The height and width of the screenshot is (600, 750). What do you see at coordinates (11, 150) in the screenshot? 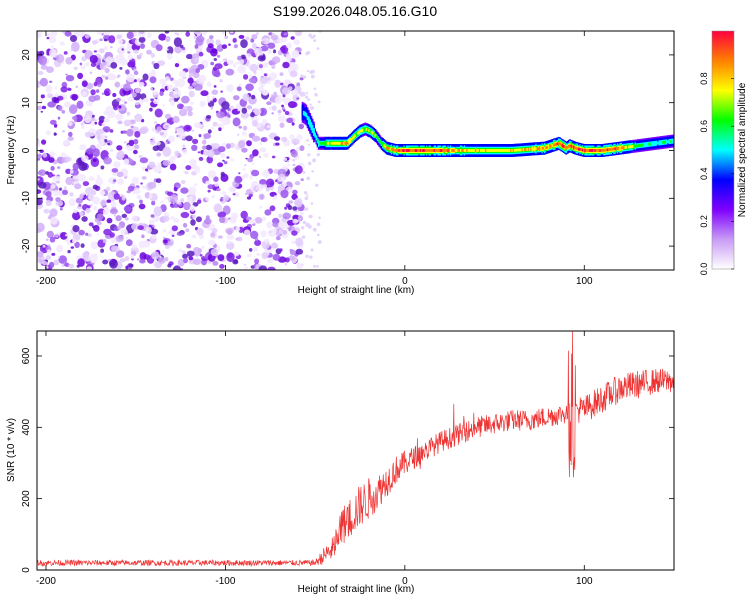
I see `spectrogram-y-label: Frequency (Hz)` at bounding box center [11, 150].